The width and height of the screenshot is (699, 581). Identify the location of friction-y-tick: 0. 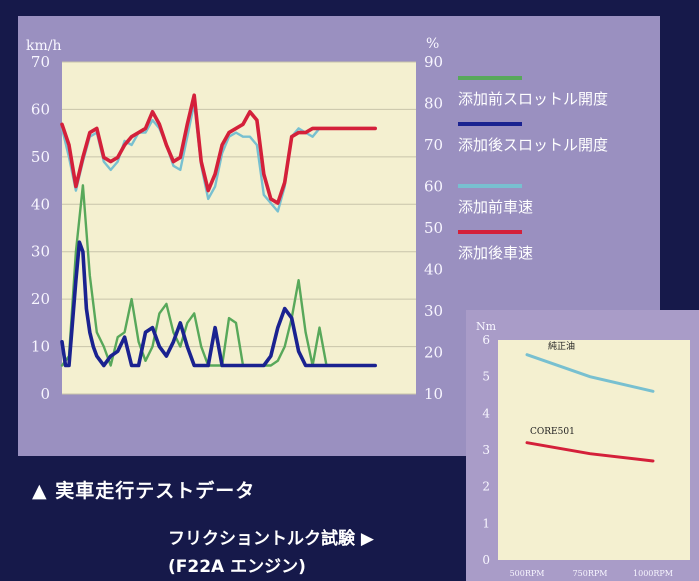
(486, 560).